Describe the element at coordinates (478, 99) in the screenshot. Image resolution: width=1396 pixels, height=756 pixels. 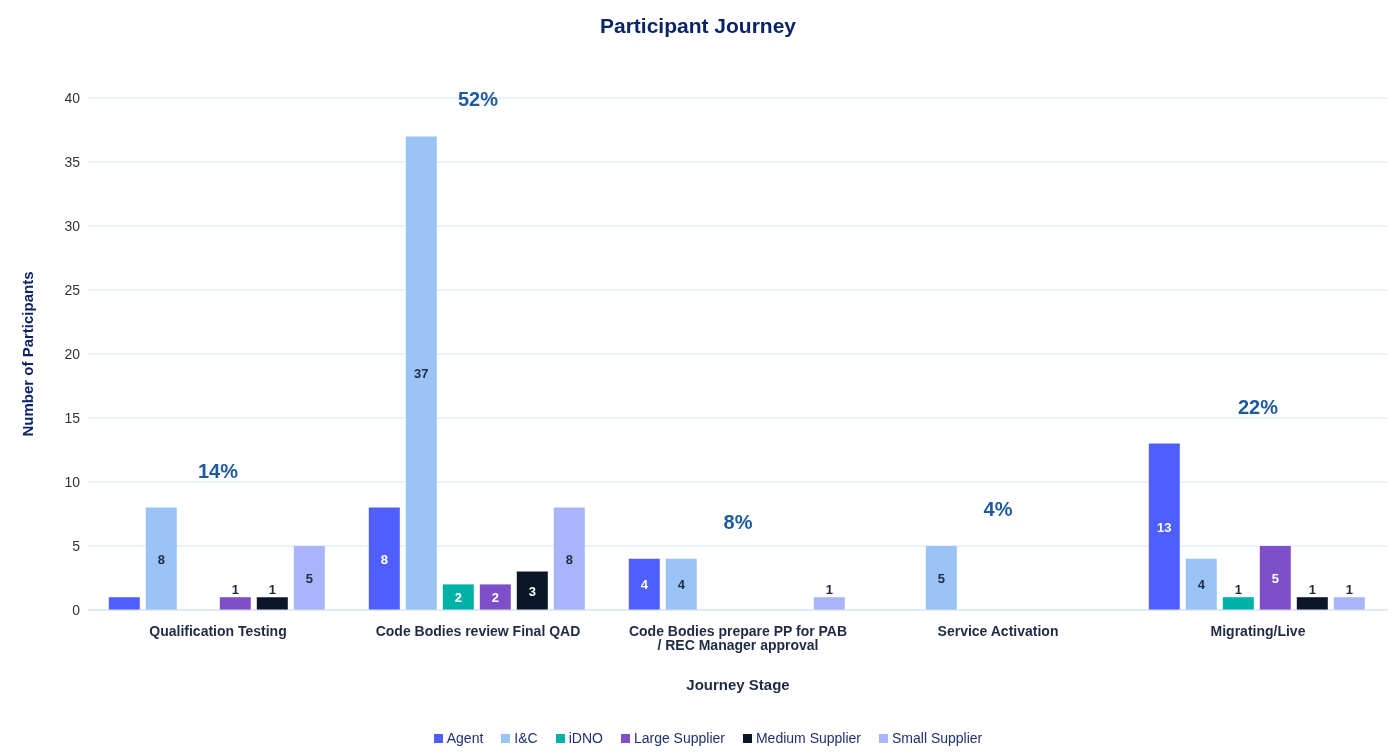
I see `annotation: 52%` at that location.